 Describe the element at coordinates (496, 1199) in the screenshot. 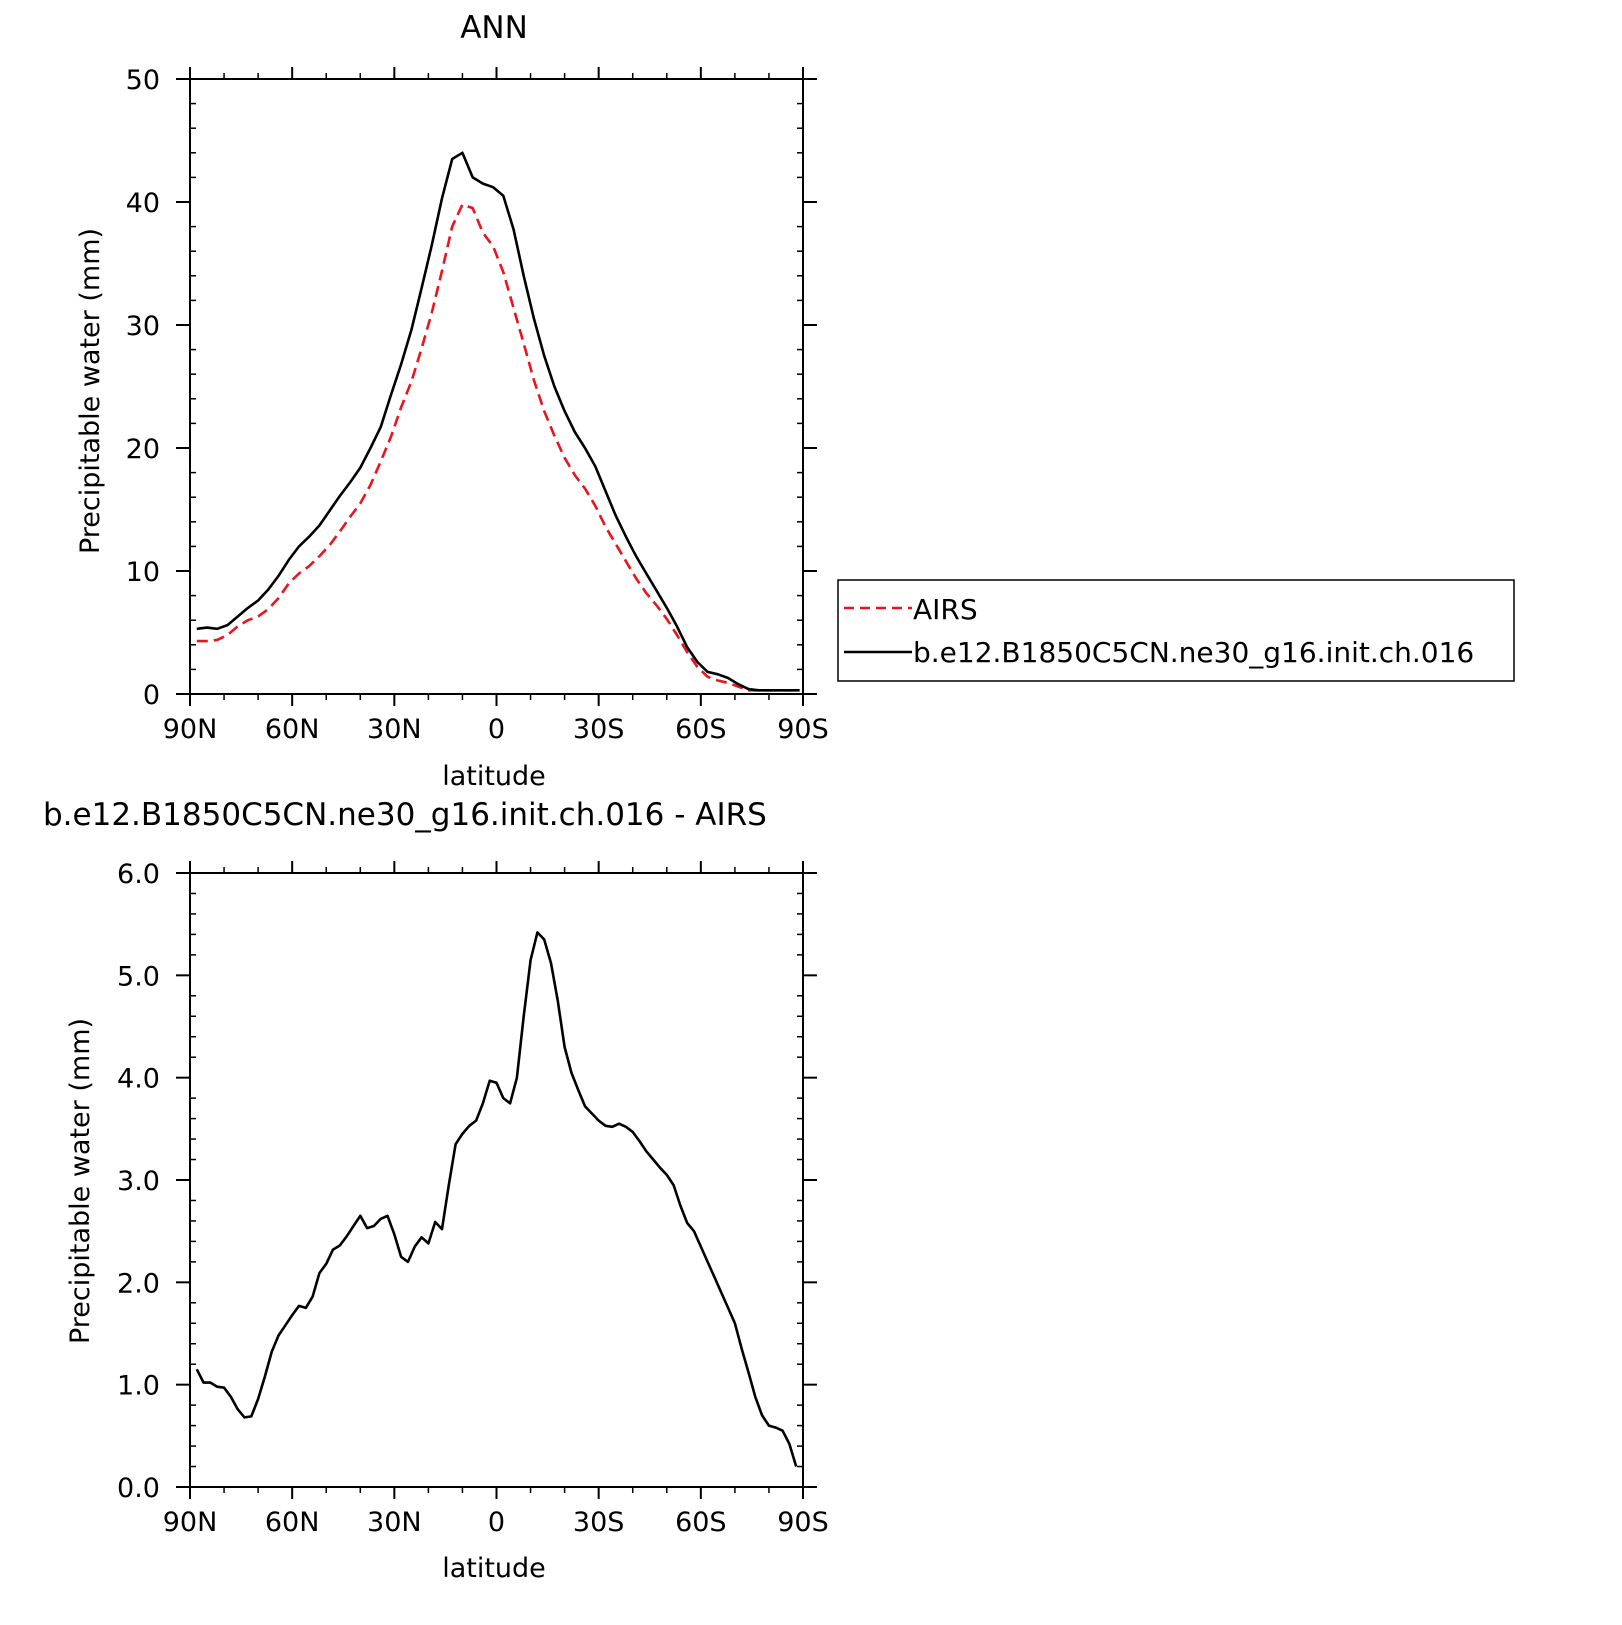

I see `series-line-difference` at that location.